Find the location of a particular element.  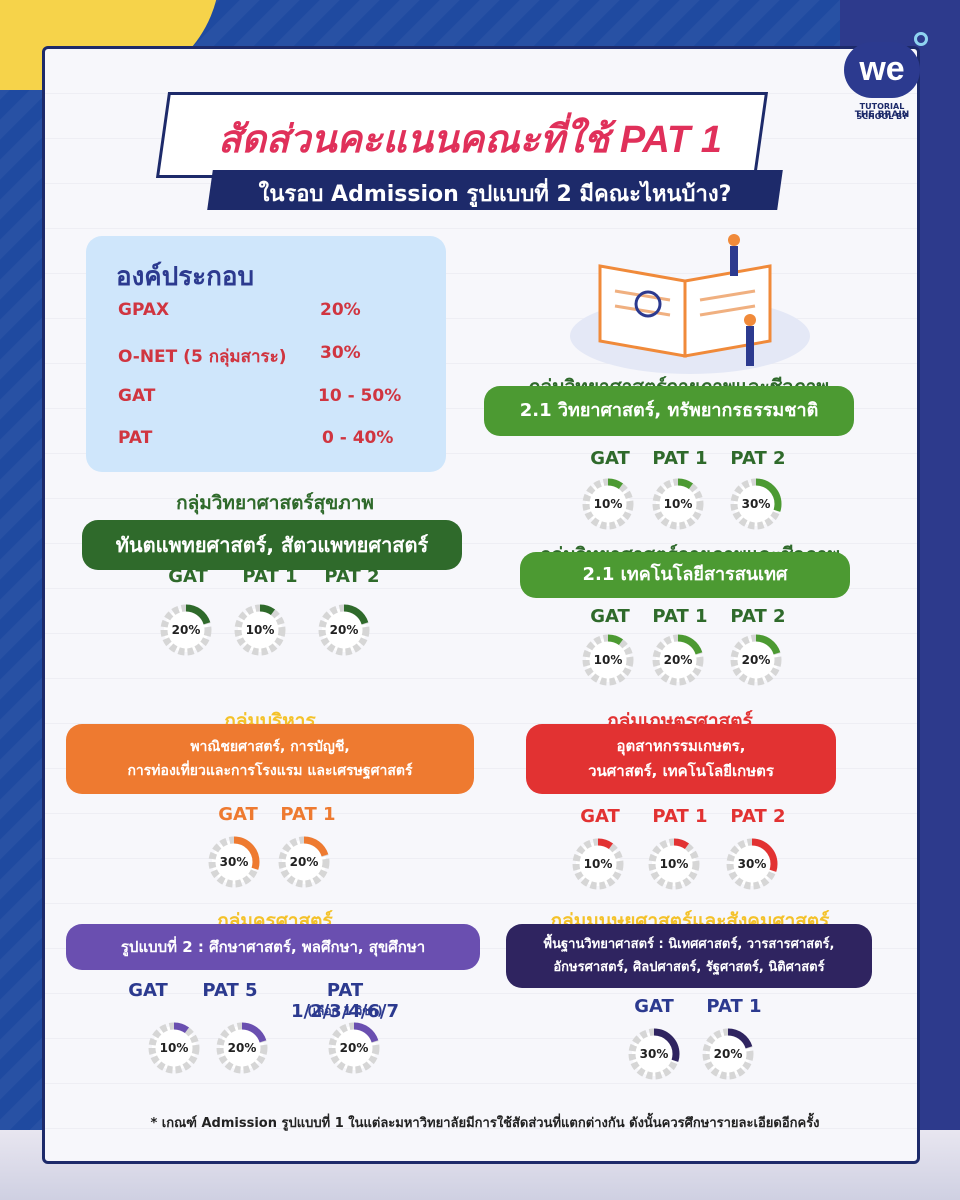

score-label-education-2: PAT 1/2/3/4/6/7 is located at coordinates (345, 1001).